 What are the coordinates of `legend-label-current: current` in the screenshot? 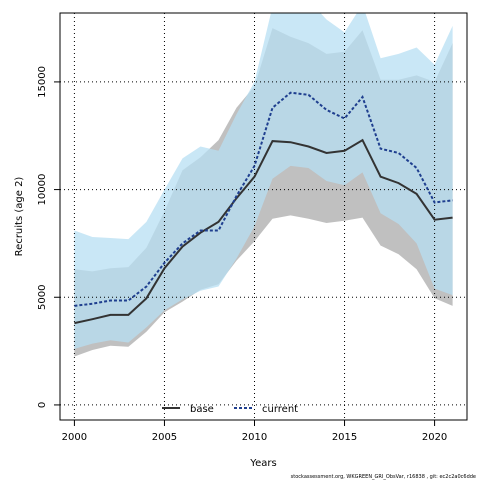 It's located at (280, 409).